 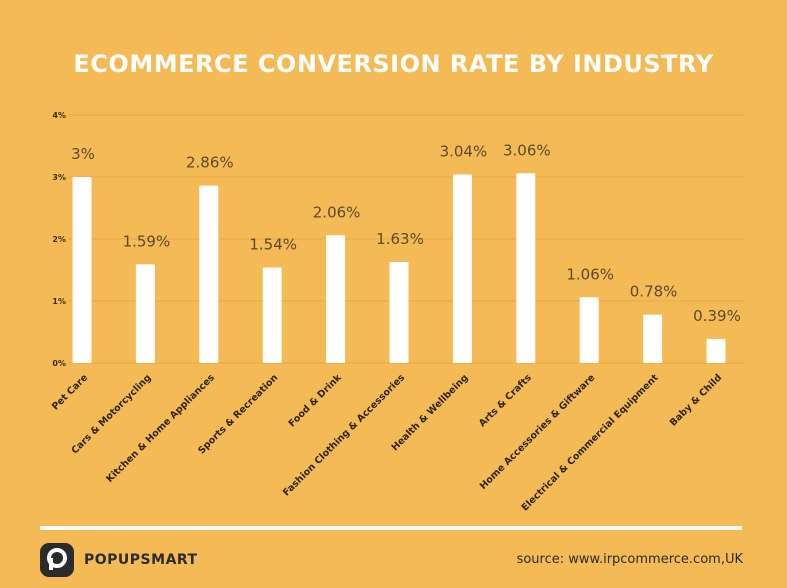 I want to click on data-label: 0.78%, so click(x=654, y=292).